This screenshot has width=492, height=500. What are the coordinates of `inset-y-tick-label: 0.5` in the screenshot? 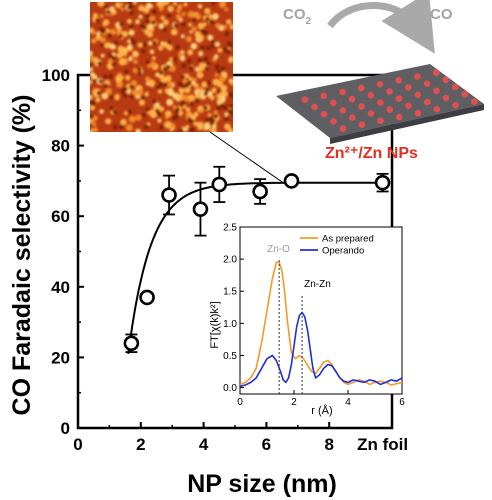 It's located at (230, 356).